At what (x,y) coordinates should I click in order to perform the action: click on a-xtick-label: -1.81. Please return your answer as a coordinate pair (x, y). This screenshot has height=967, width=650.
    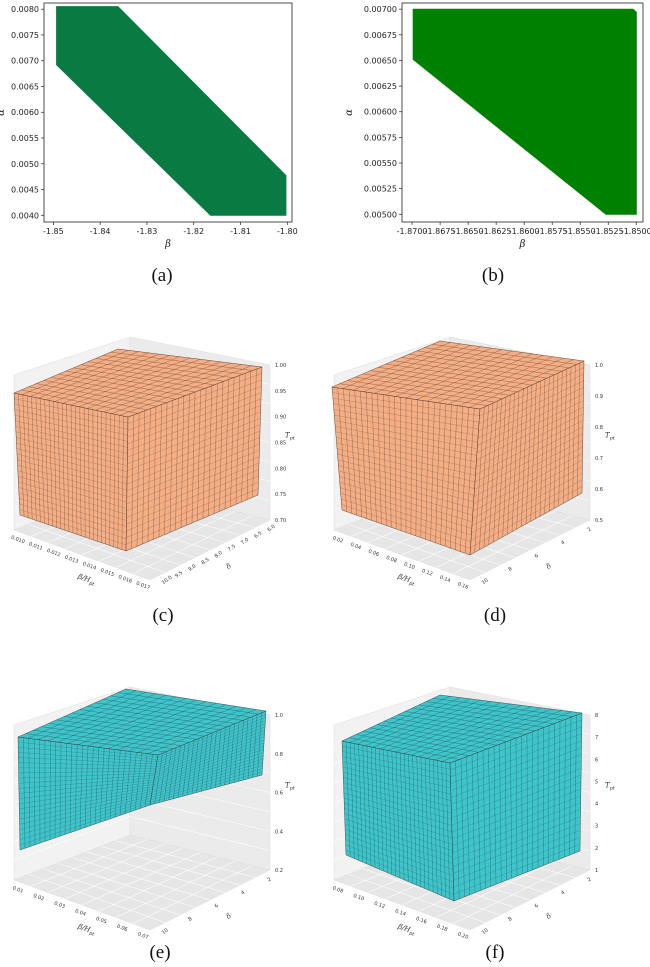
    Looking at the image, I should click on (240, 231).